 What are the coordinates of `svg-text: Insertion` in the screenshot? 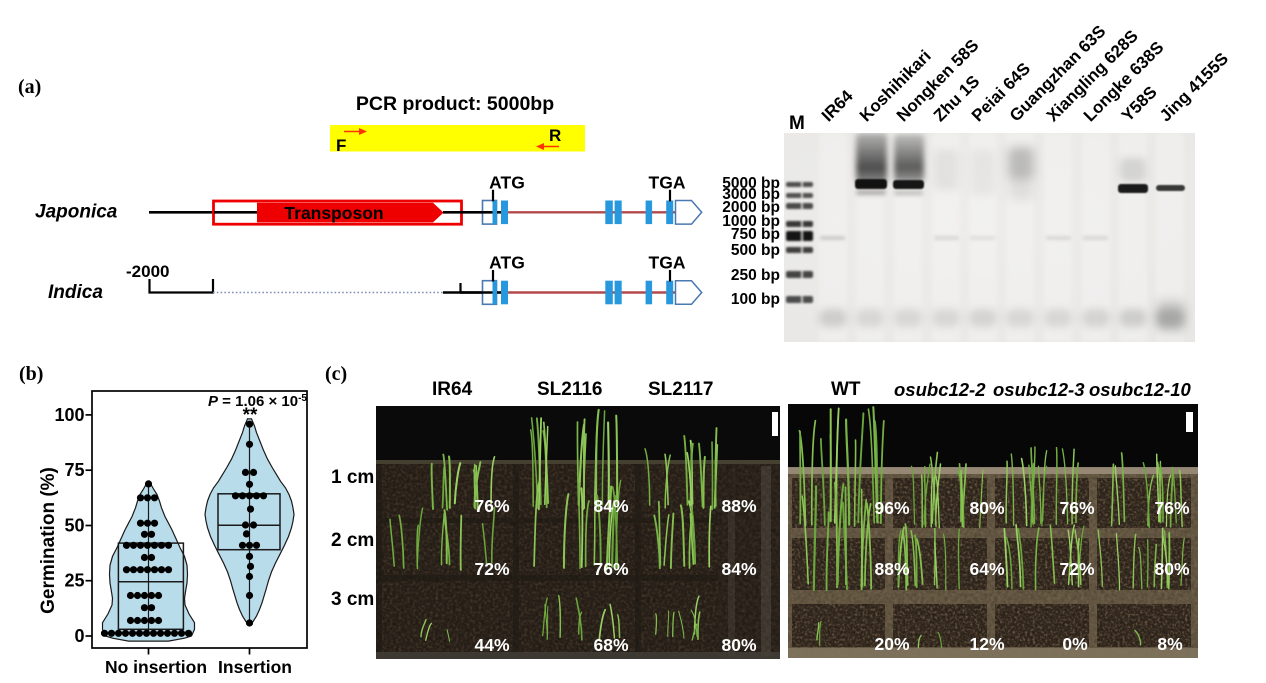 It's located at (255, 667).